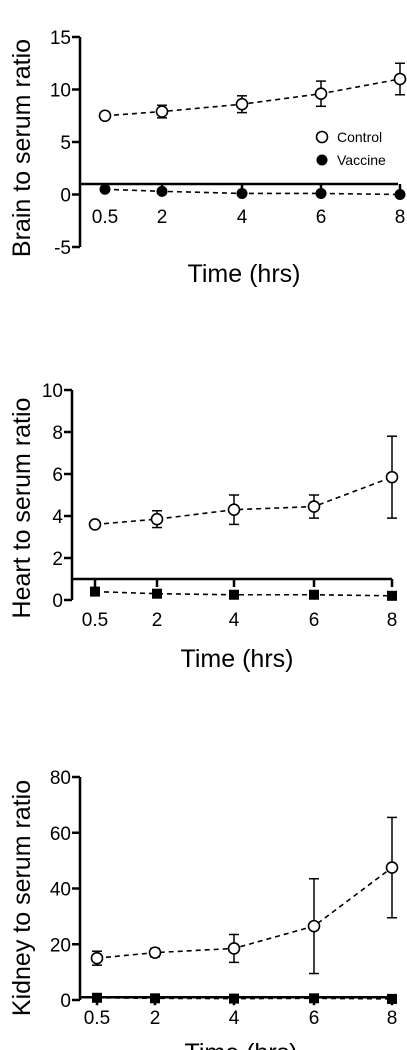  Describe the element at coordinates (22, 898) in the screenshot. I see `y-axis-title: Kidney to serum ratio` at that location.